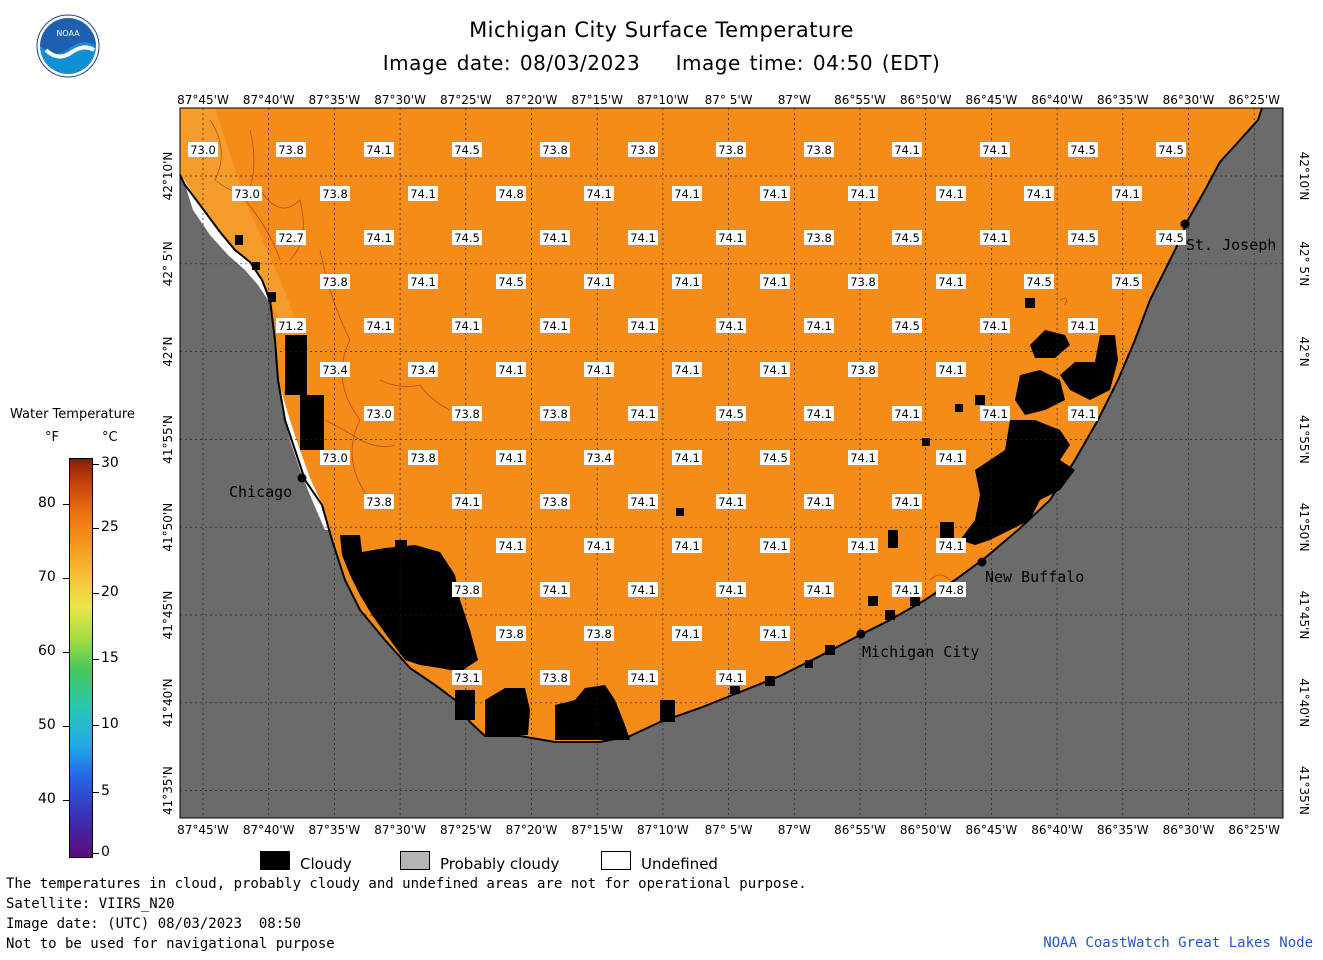 This screenshot has height=960, width=1323. I want to click on svg-text: 74.8, so click(951, 590).